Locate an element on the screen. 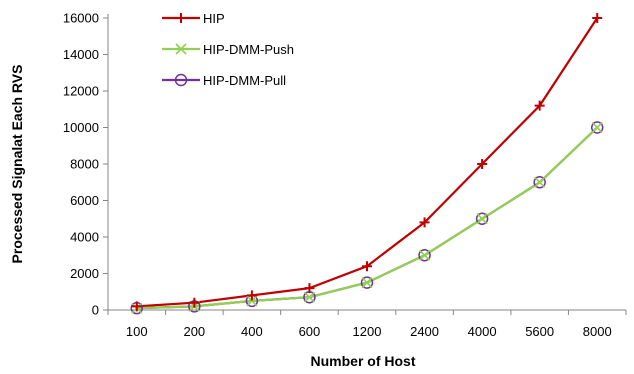 This screenshot has width=634, height=374. legend-label: HIP is located at coordinates (214, 18).